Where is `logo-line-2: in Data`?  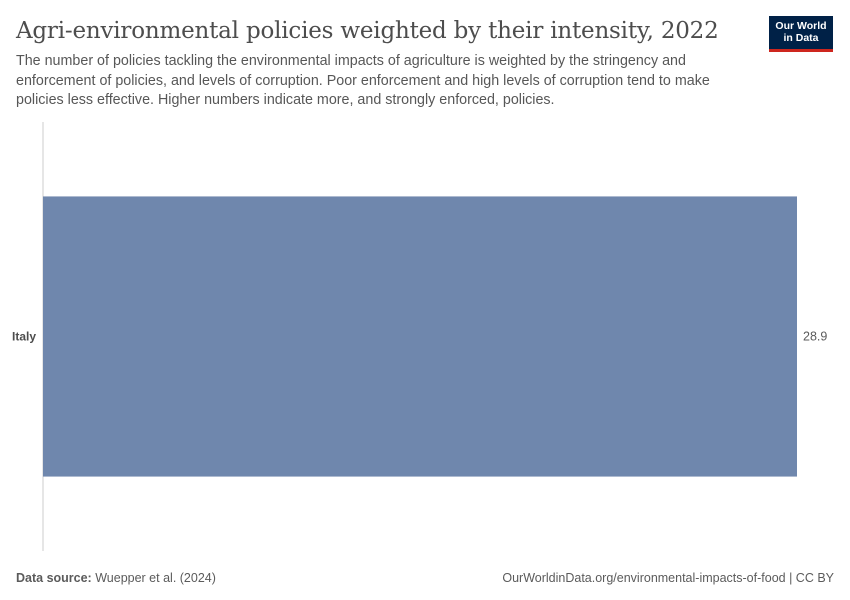 logo-line-2: in Data is located at coordinates (801, 38).